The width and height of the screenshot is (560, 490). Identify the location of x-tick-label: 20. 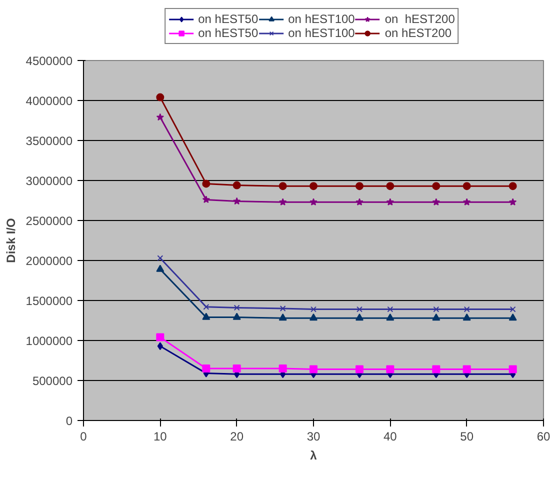
(237, 437).